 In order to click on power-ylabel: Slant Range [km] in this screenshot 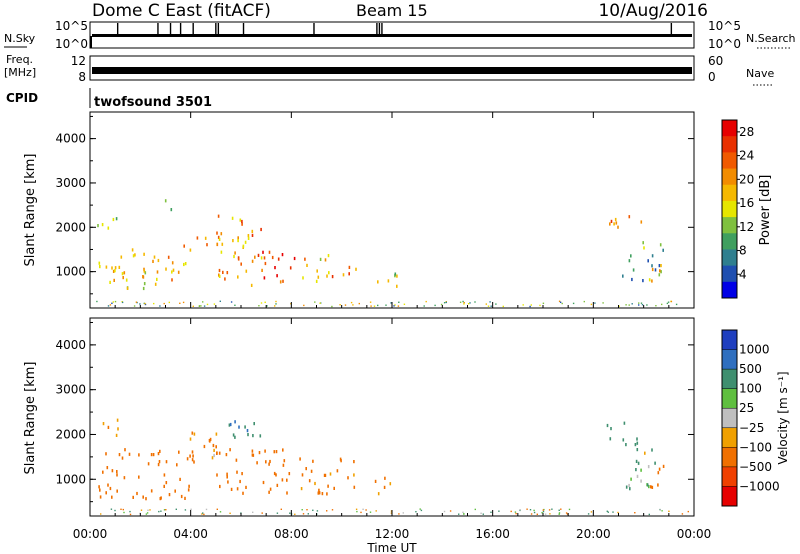, I will do `click(30, 210)`.